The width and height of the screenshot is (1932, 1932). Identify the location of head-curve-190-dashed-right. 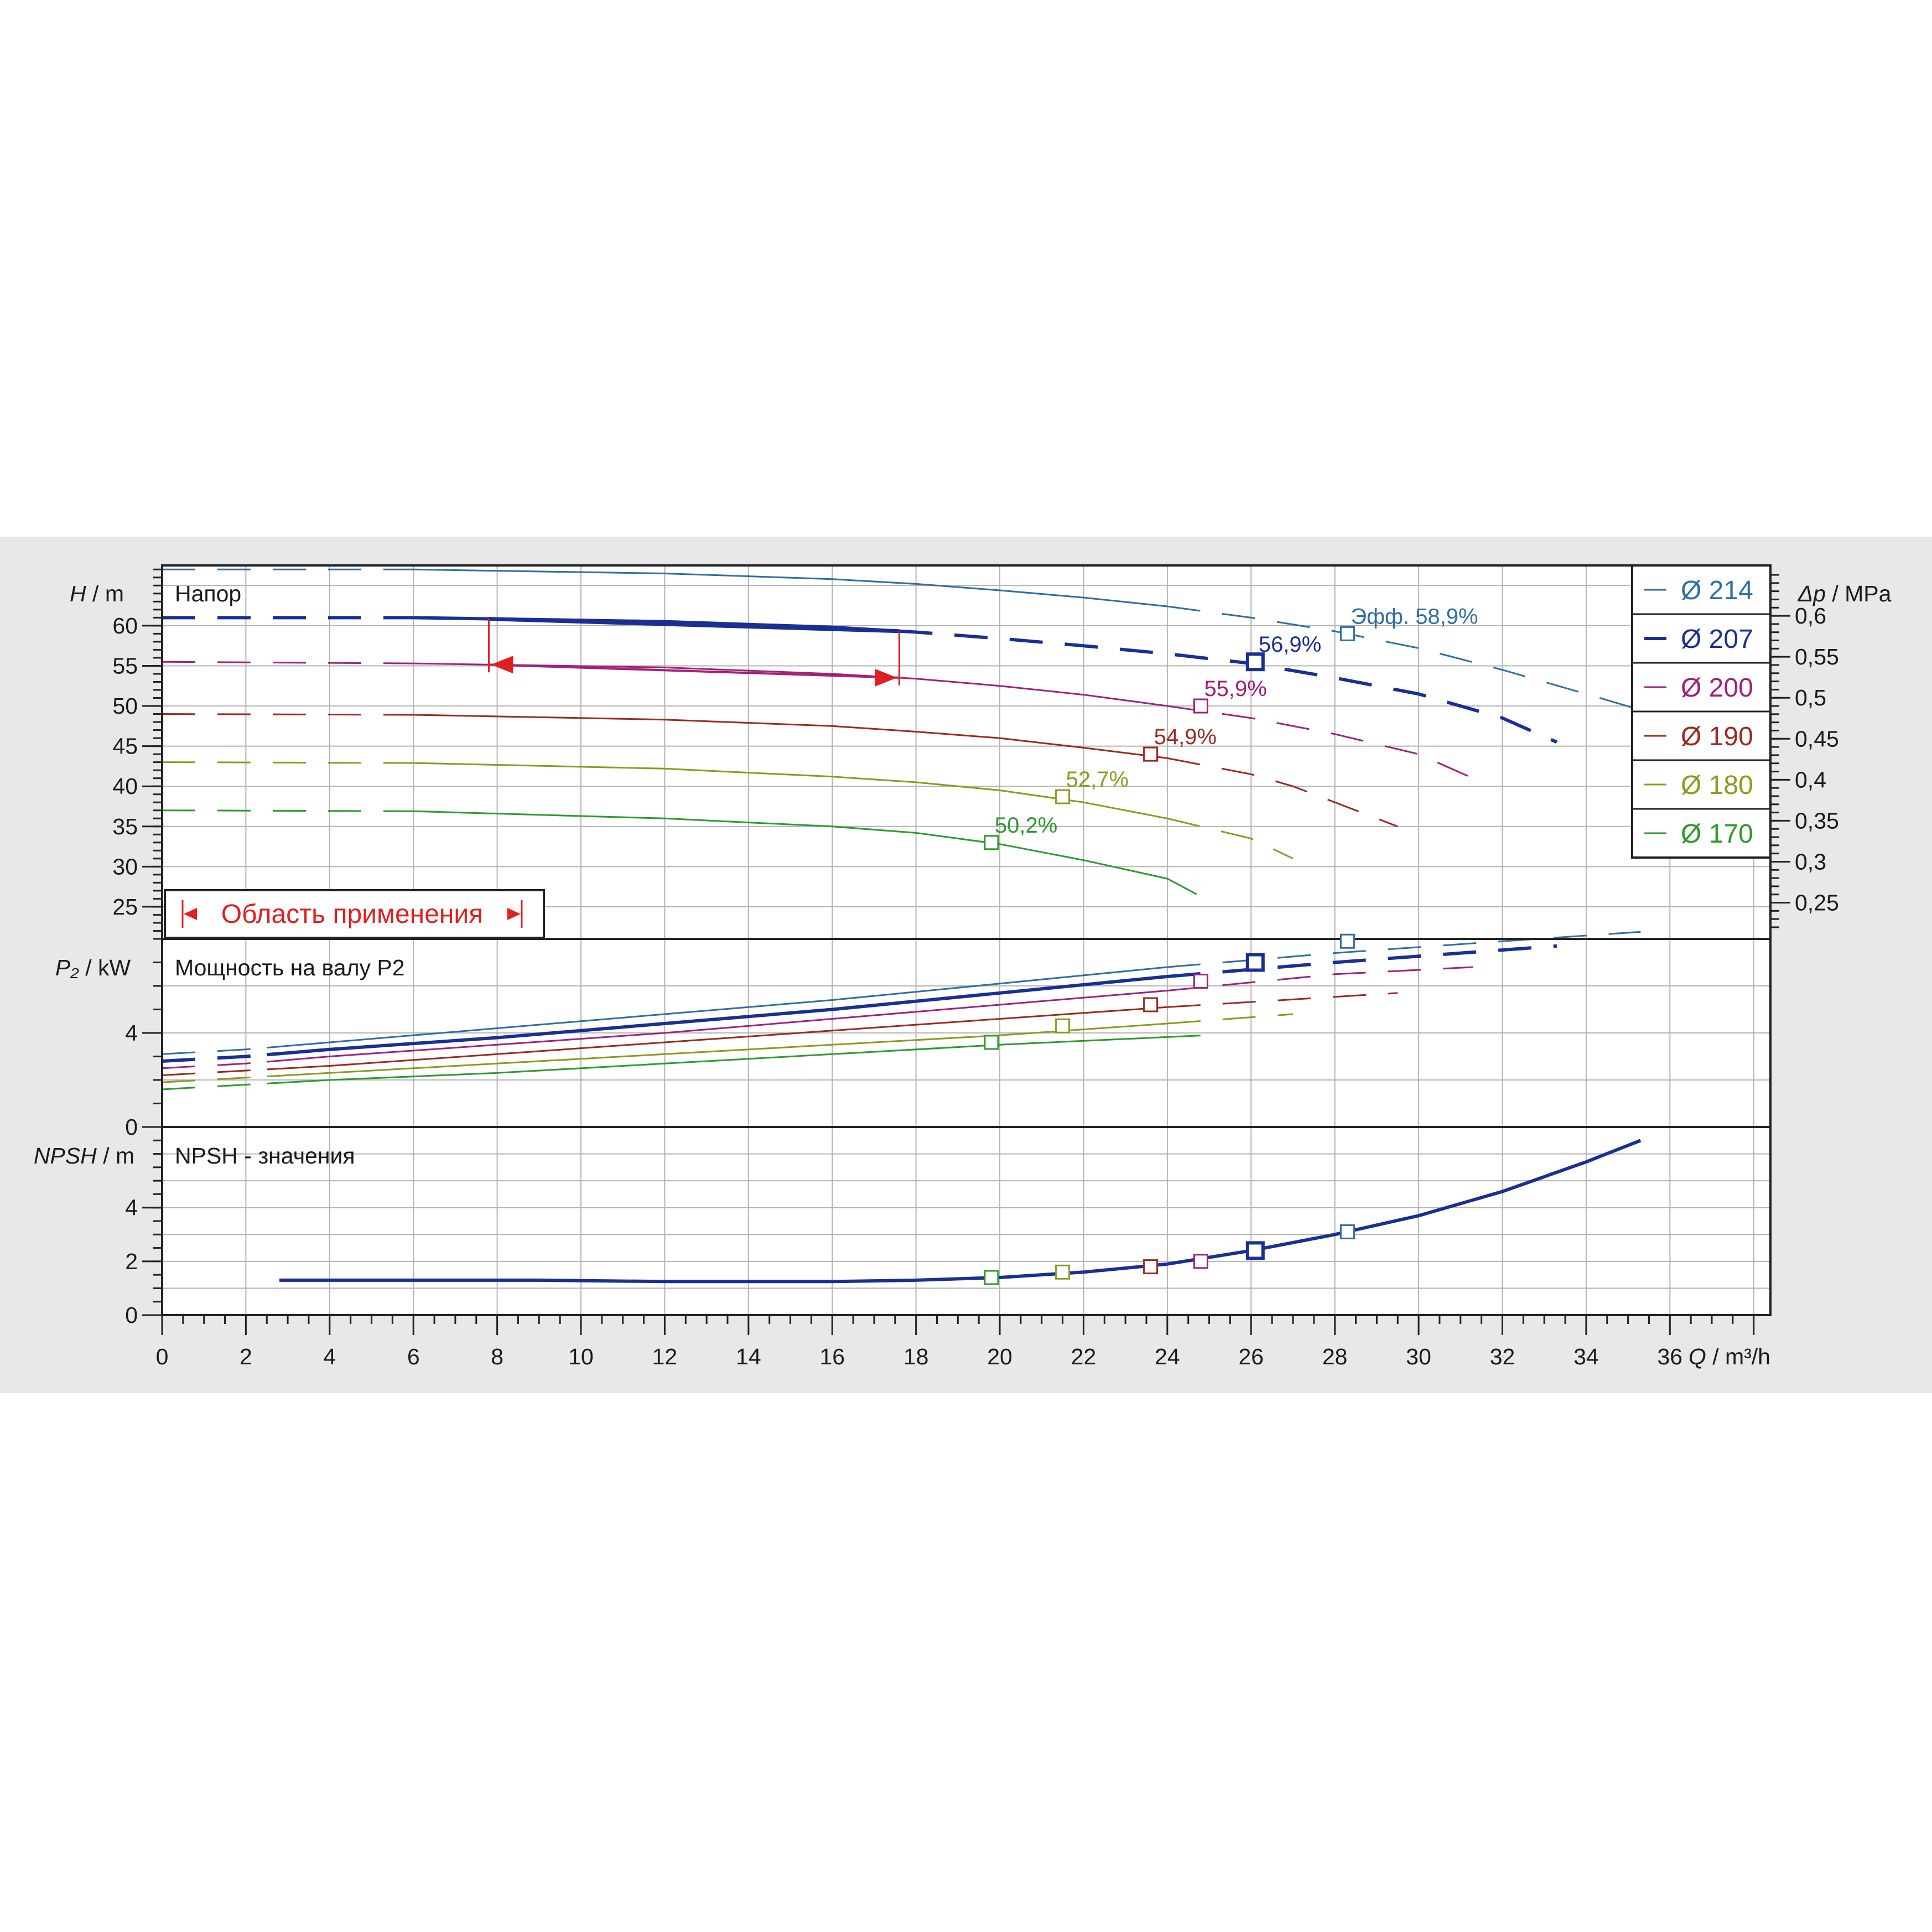
(1282, 792).